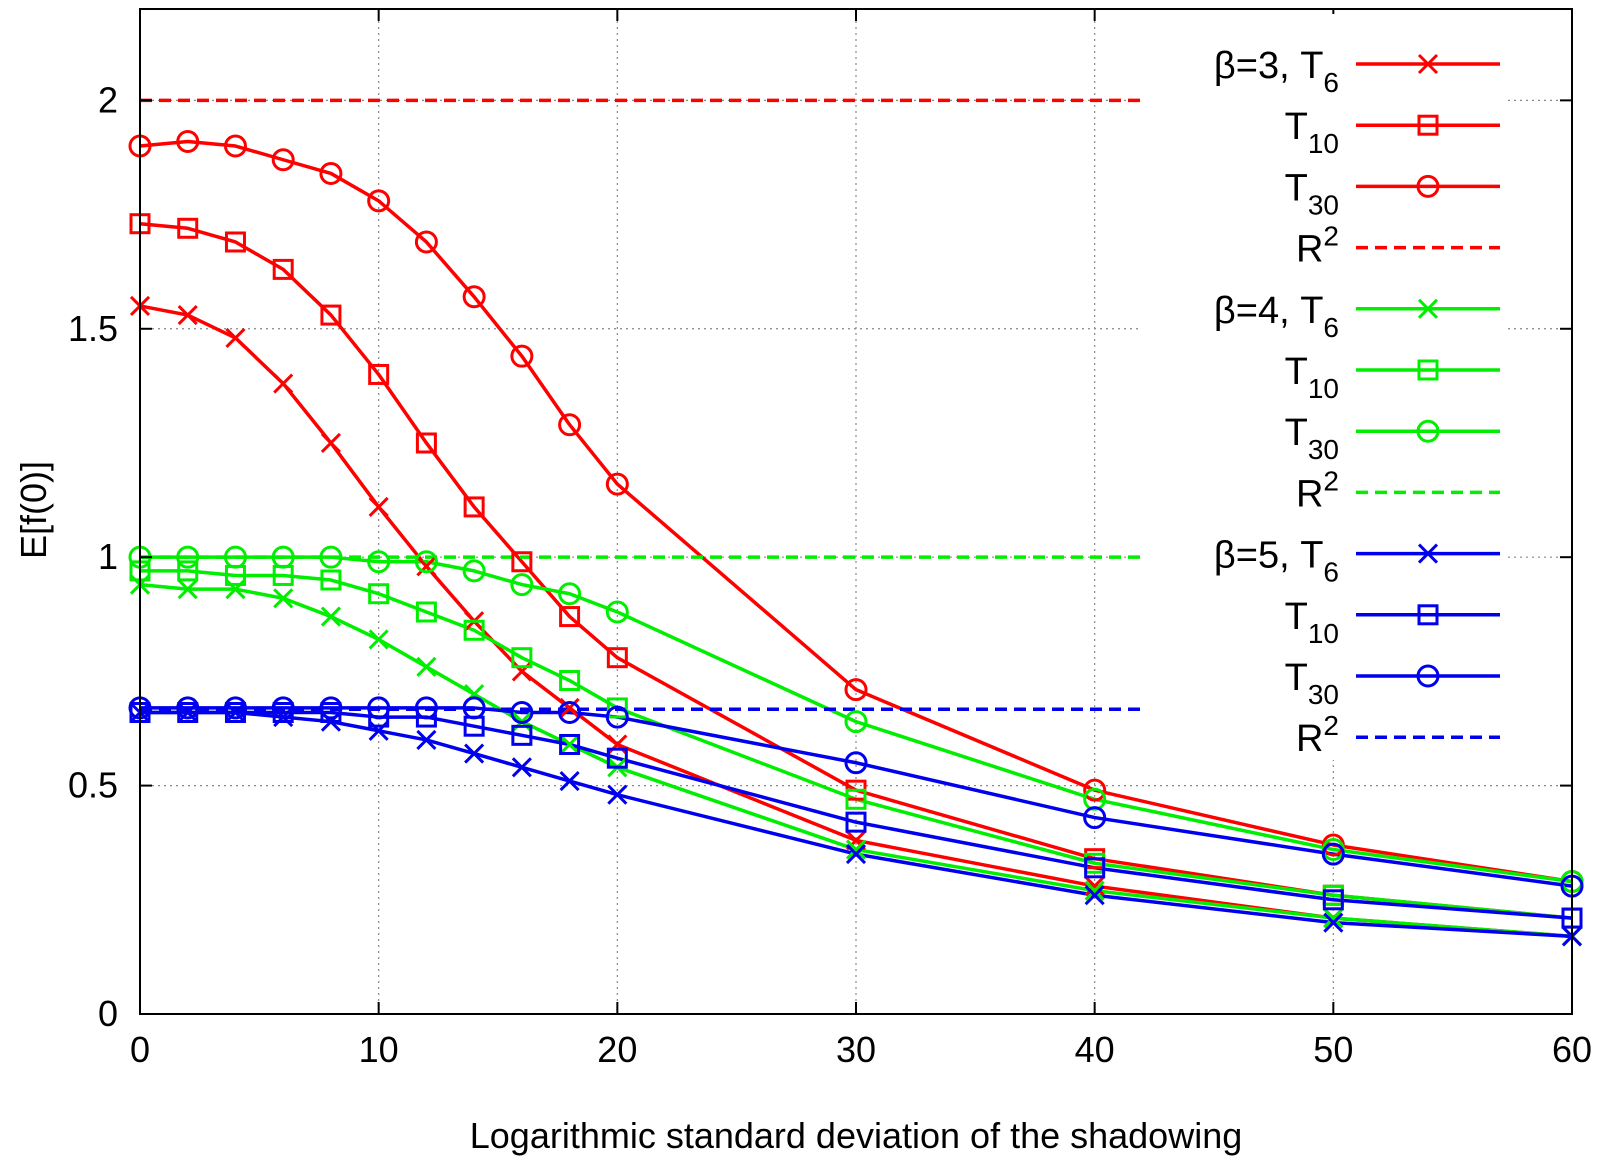 Image resolution: width=1602 pixels, height=1161 pixels. I want to click on legend-label-main: R, so click(1309, 494).